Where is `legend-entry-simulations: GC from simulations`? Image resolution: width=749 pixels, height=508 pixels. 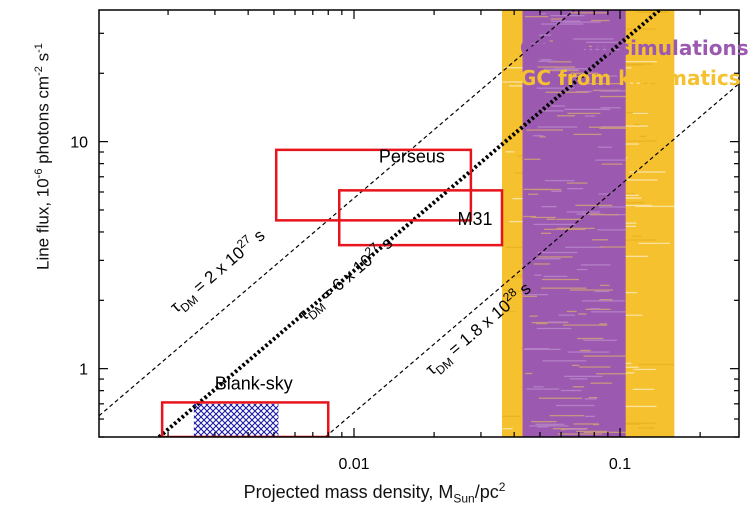
legend-entry-simulations: GC from simulations is located at coordinates (634, 48).